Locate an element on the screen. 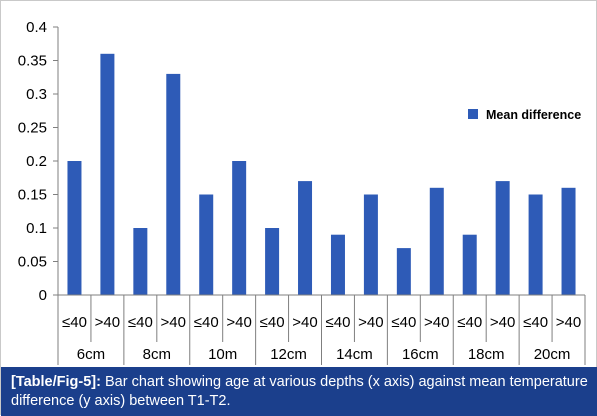 This screenshot has height=416, width=597. y-axis: 0 0.05 0.1 0.15 0.2 0.25 0.3 0.35 0.4 is located at coordinates (38, 161).